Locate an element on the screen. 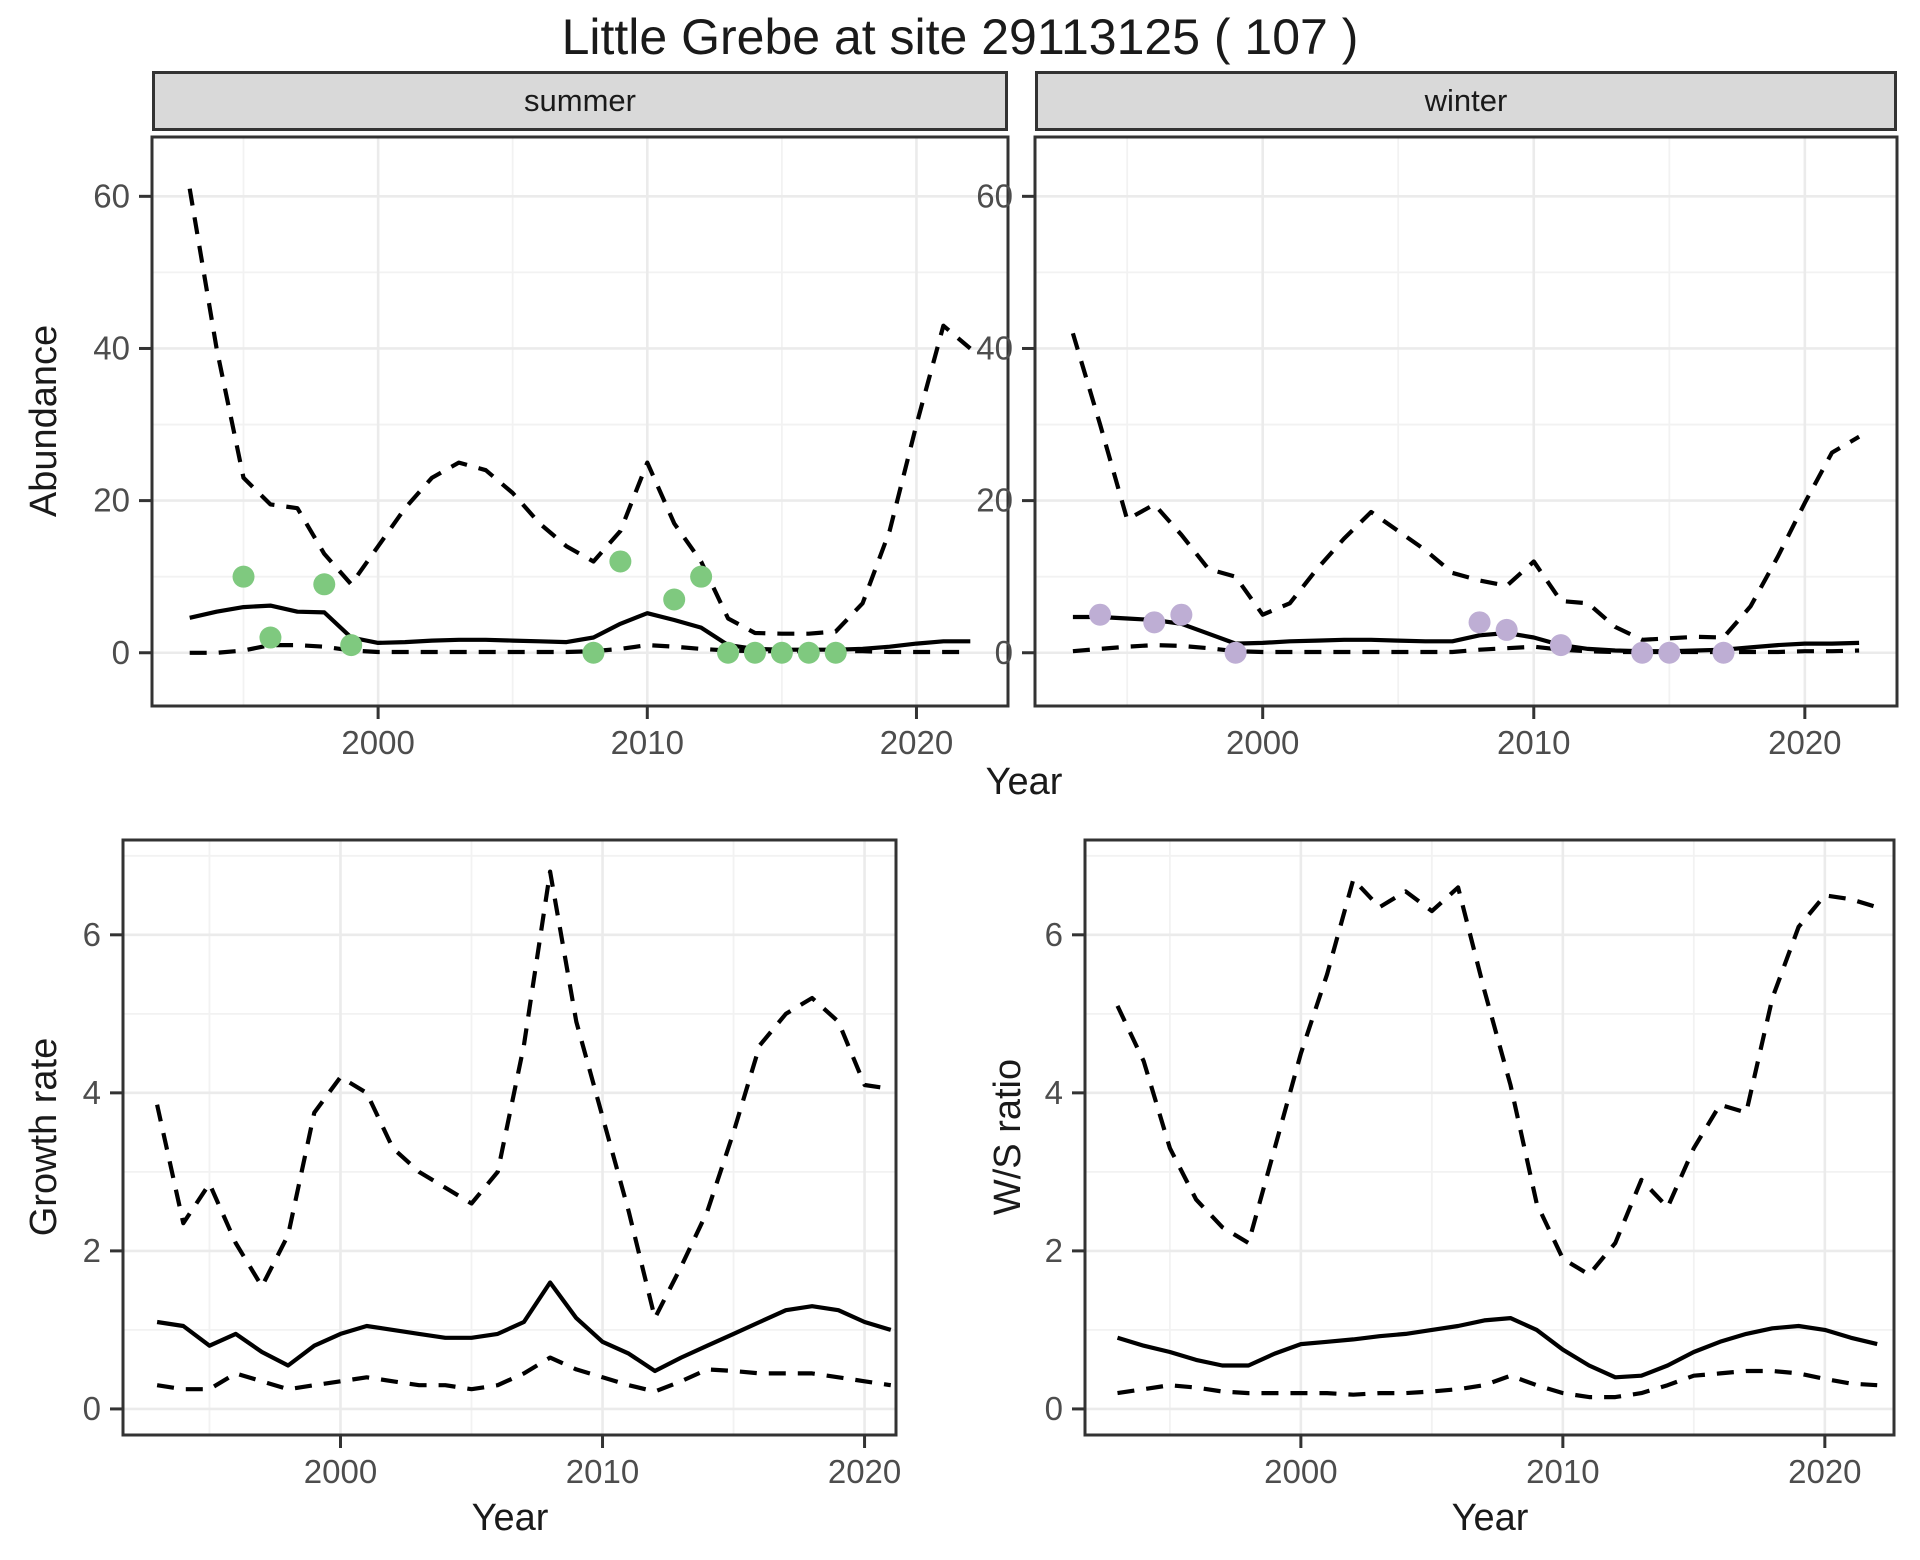  facet-strip-winter: winter is located at coordinates (1466, 101).